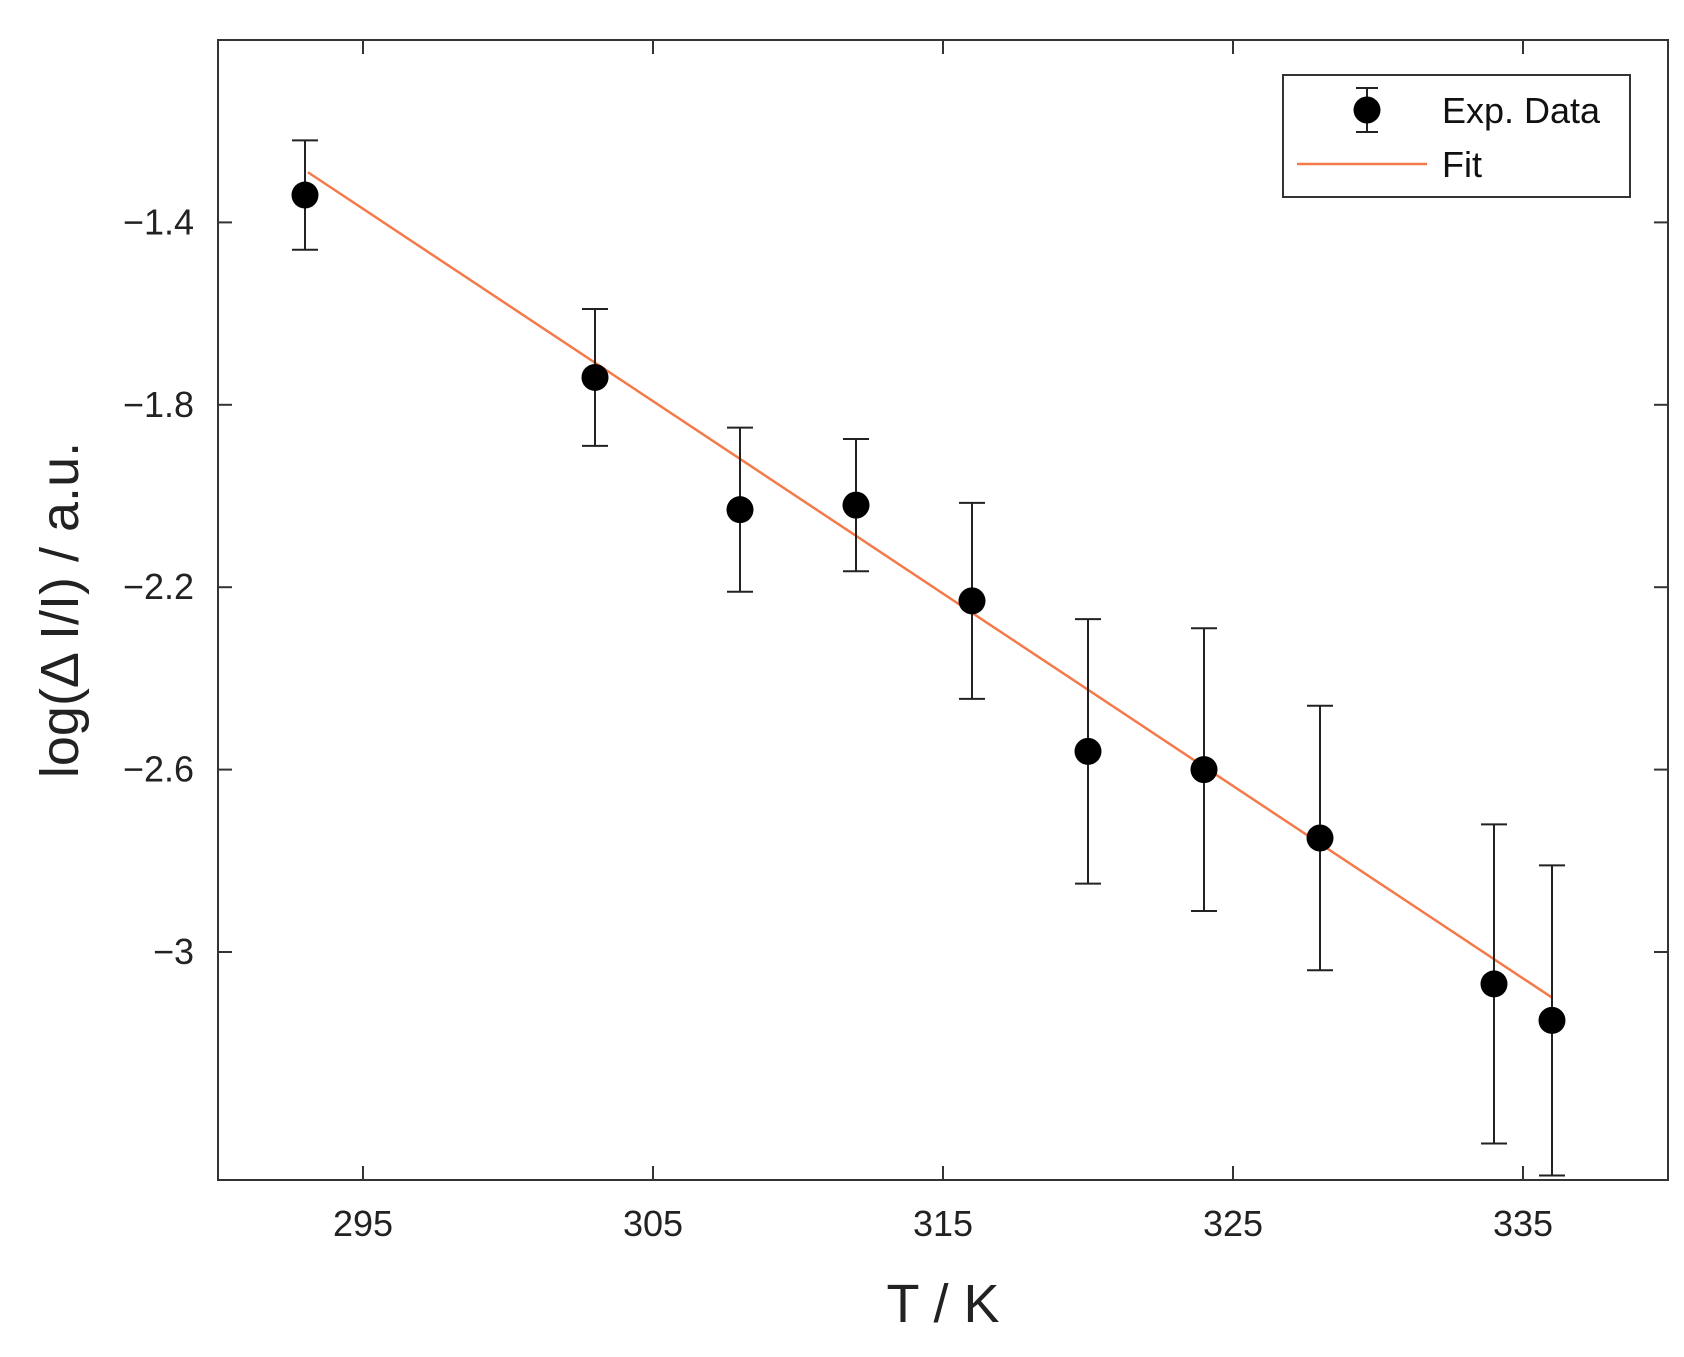  What do you see at coordinates (1233, 1223) in the screenshot?
I see `x-tick-label: 325` at bounding box center [1233, 1223].